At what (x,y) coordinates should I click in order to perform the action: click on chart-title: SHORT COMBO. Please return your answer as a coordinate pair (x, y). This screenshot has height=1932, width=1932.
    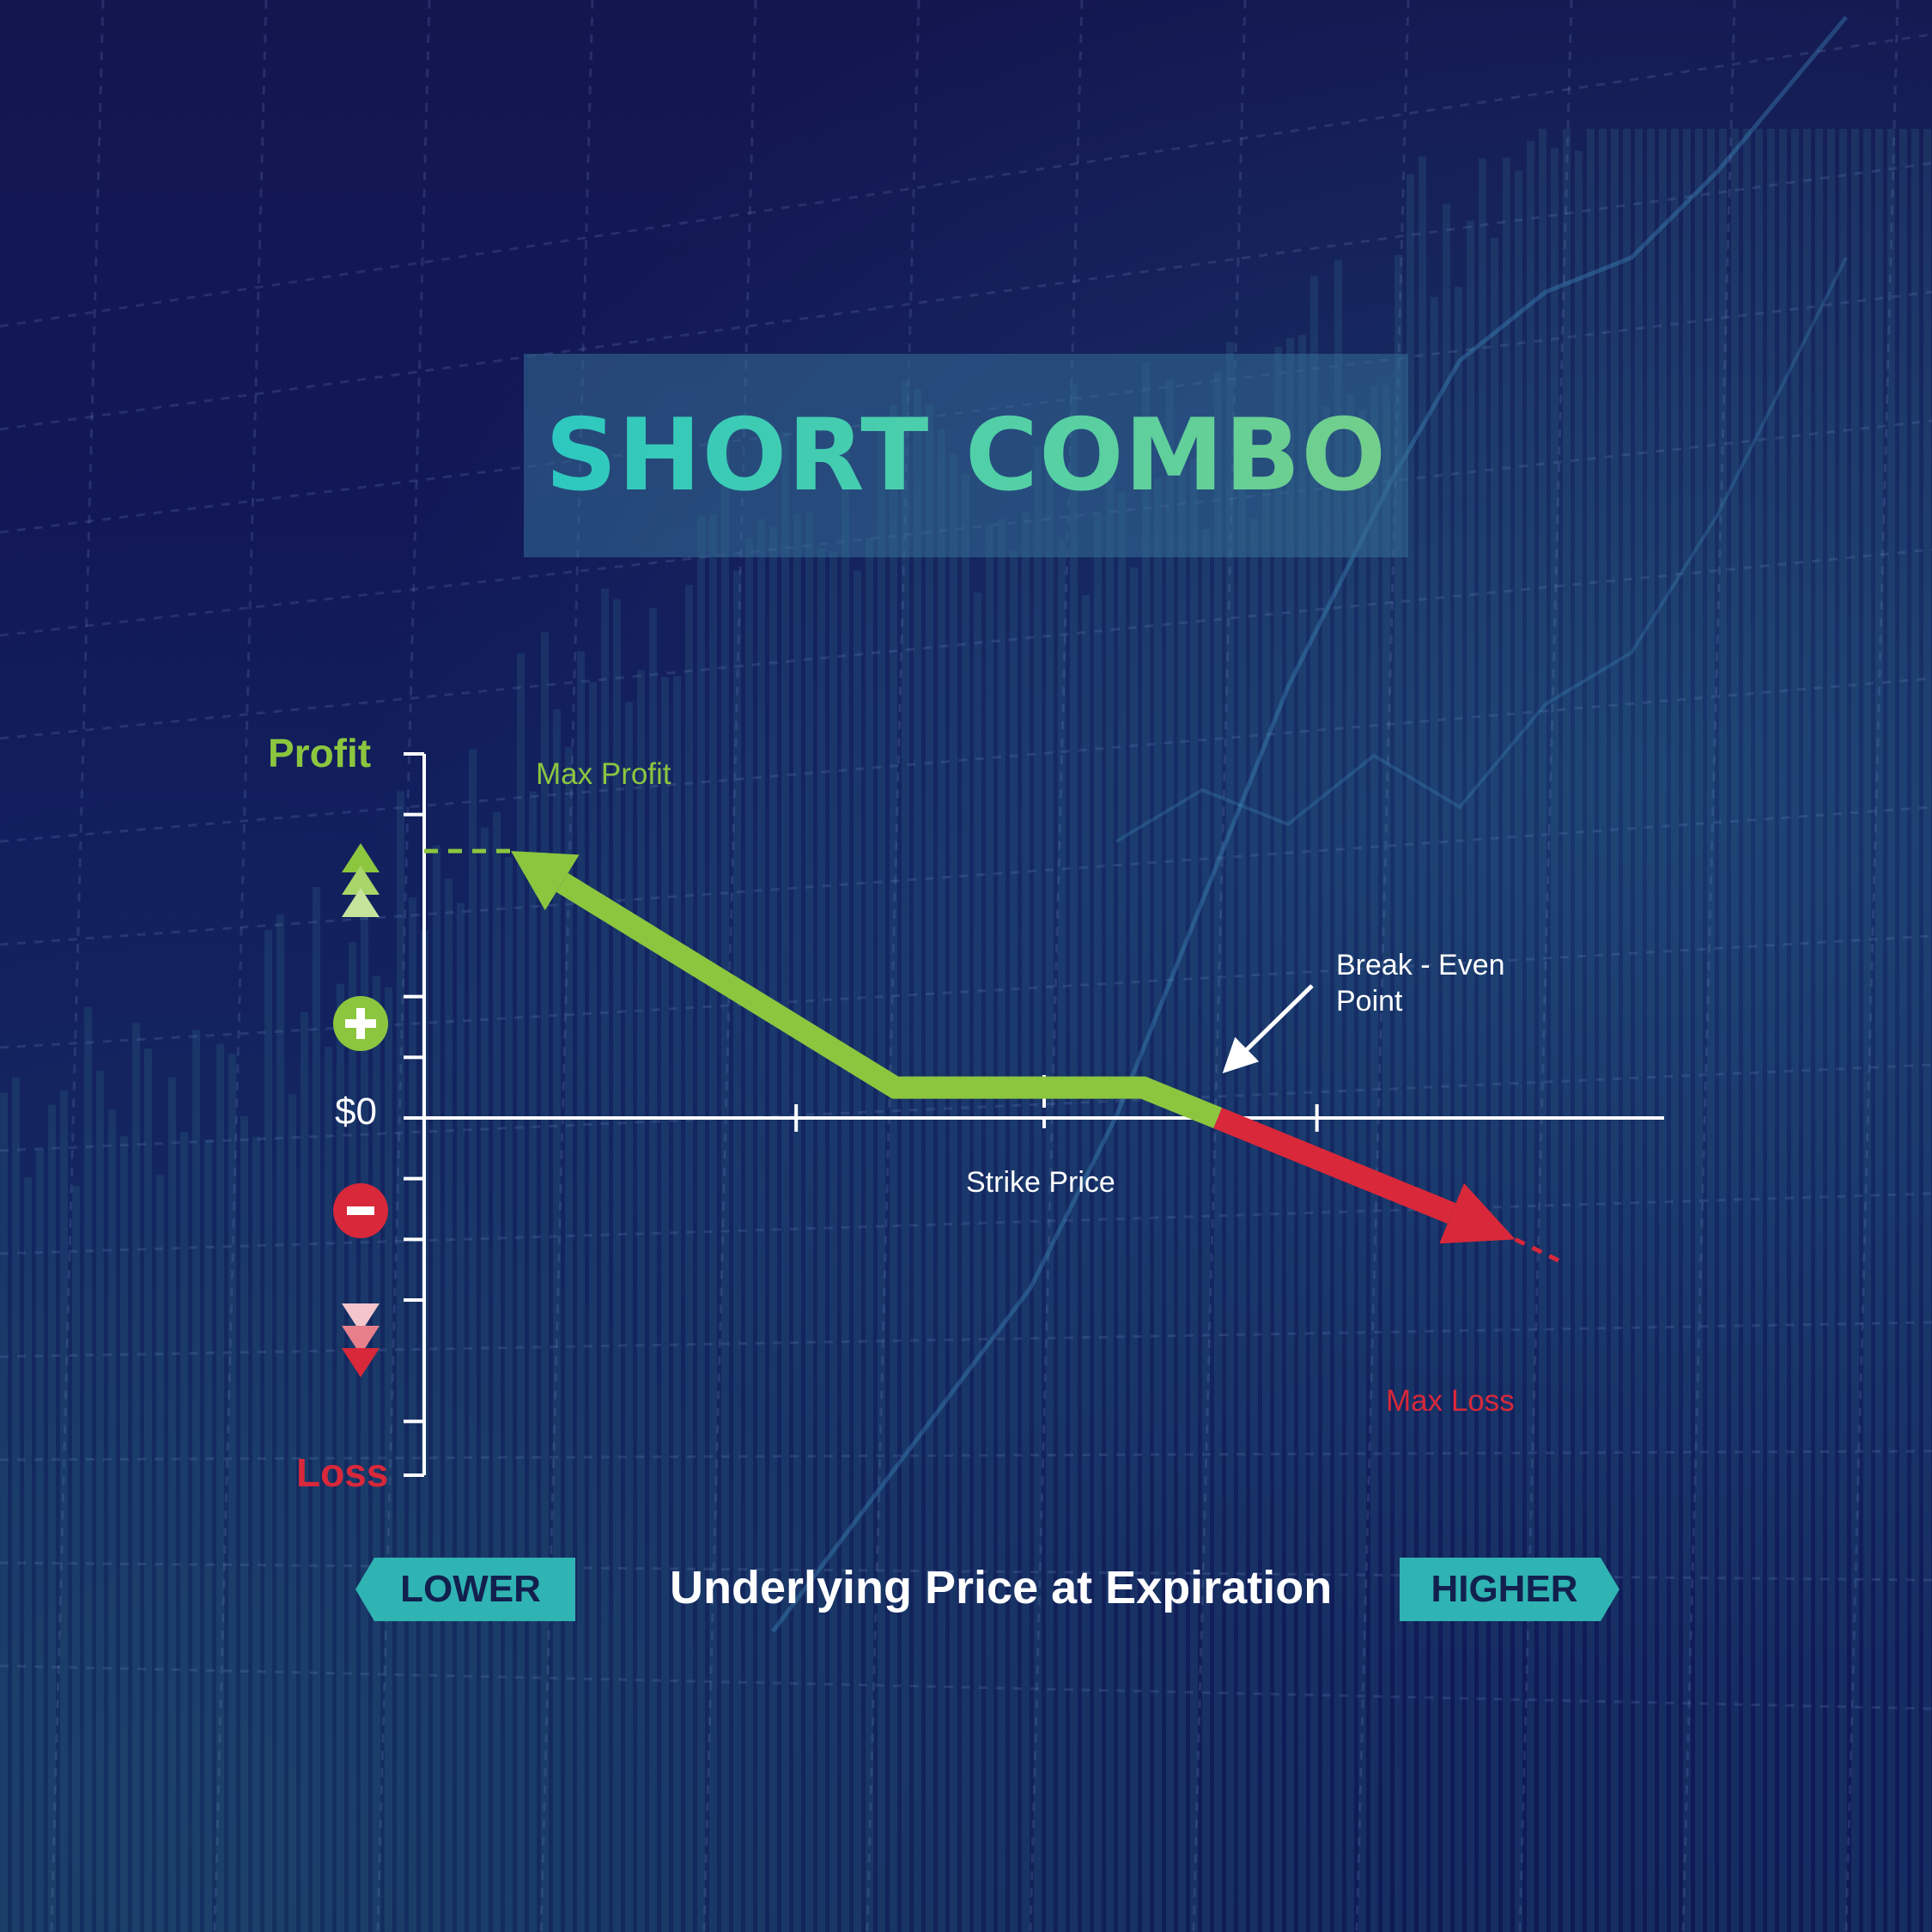
    Looking at the image, I should click on (966, 455).